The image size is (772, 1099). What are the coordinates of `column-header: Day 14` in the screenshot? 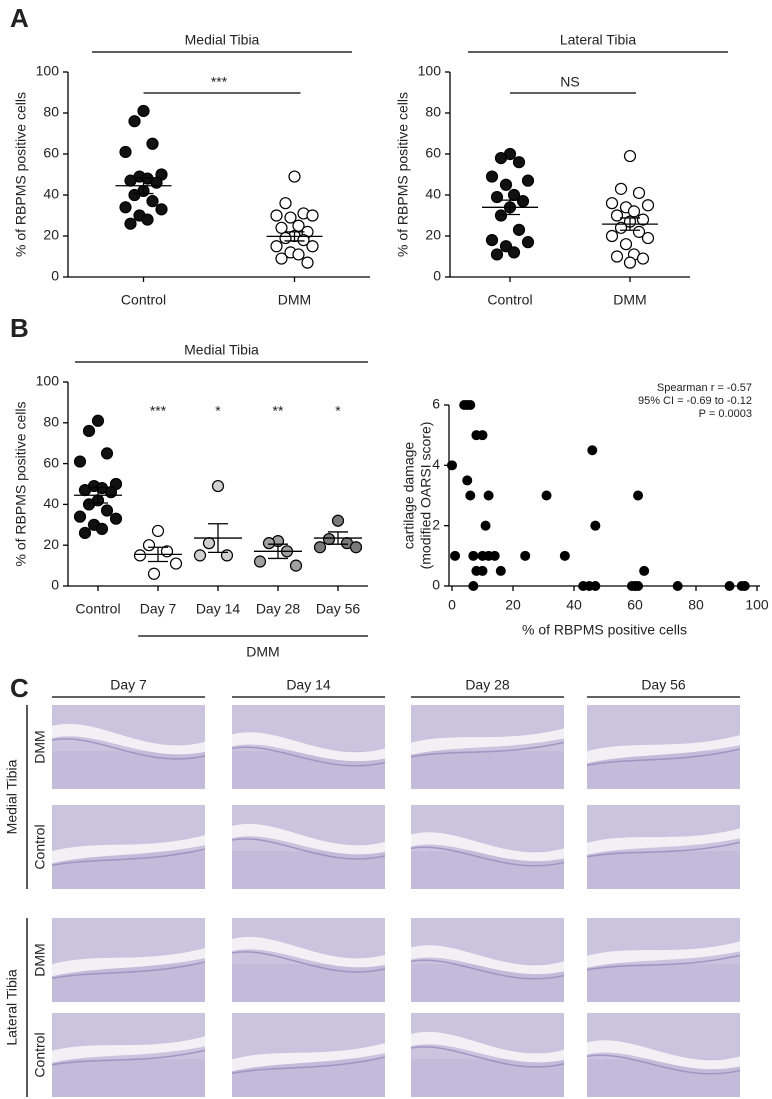 It's located at (308, 685).